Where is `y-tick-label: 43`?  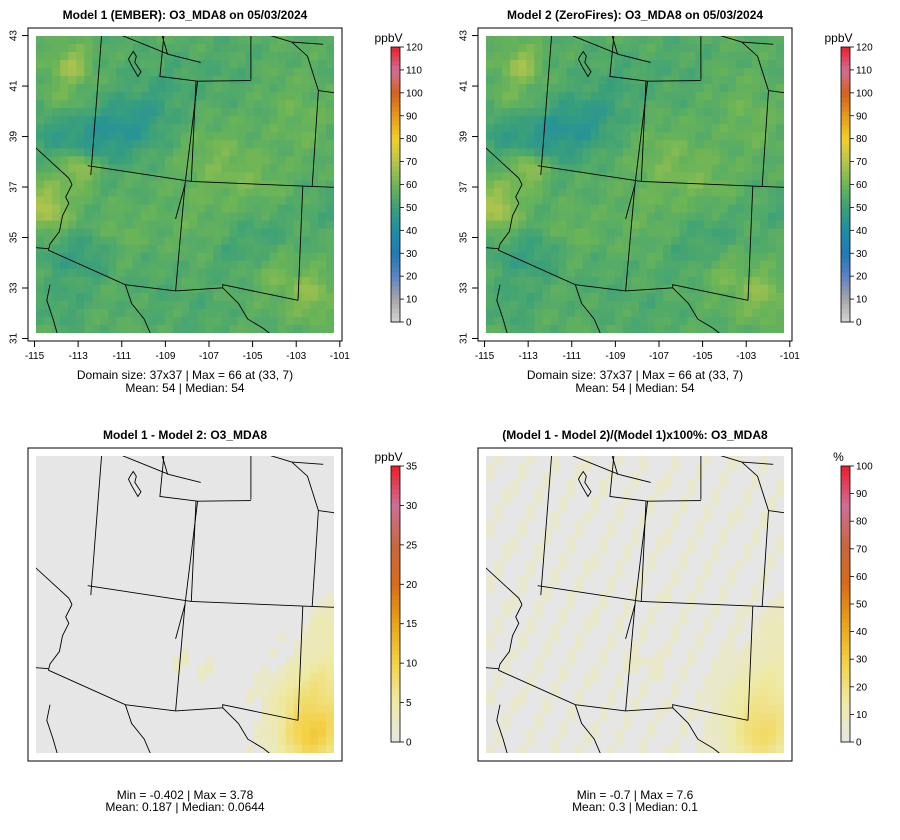 y-tick-label: 43 is located at coordinates (14, 36).